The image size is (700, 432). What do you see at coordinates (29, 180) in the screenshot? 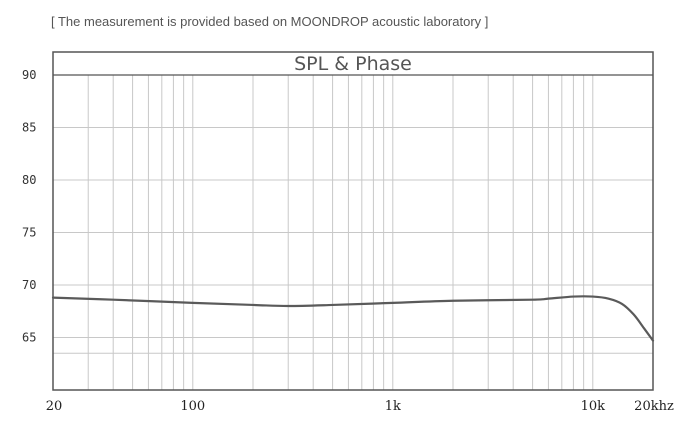
I see `y-tick-label: 80` at bounding box center [29, 180].